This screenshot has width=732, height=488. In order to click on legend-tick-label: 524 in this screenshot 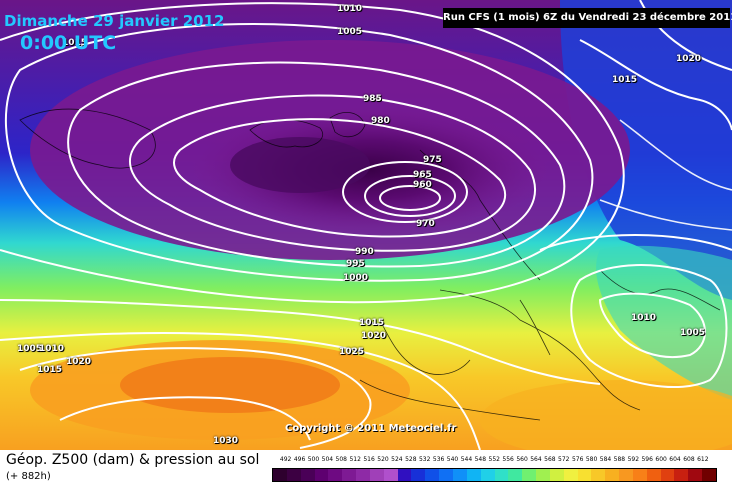, I will do `click(397, 459)`.